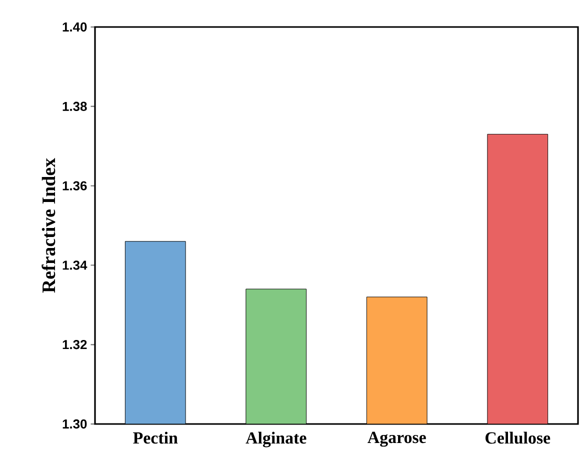 The width and height of the screenshot is (582, 463). Describe the element at coordinates (74, 424) in the screenshot. I see `y-tick-label: 1.30` at that location.